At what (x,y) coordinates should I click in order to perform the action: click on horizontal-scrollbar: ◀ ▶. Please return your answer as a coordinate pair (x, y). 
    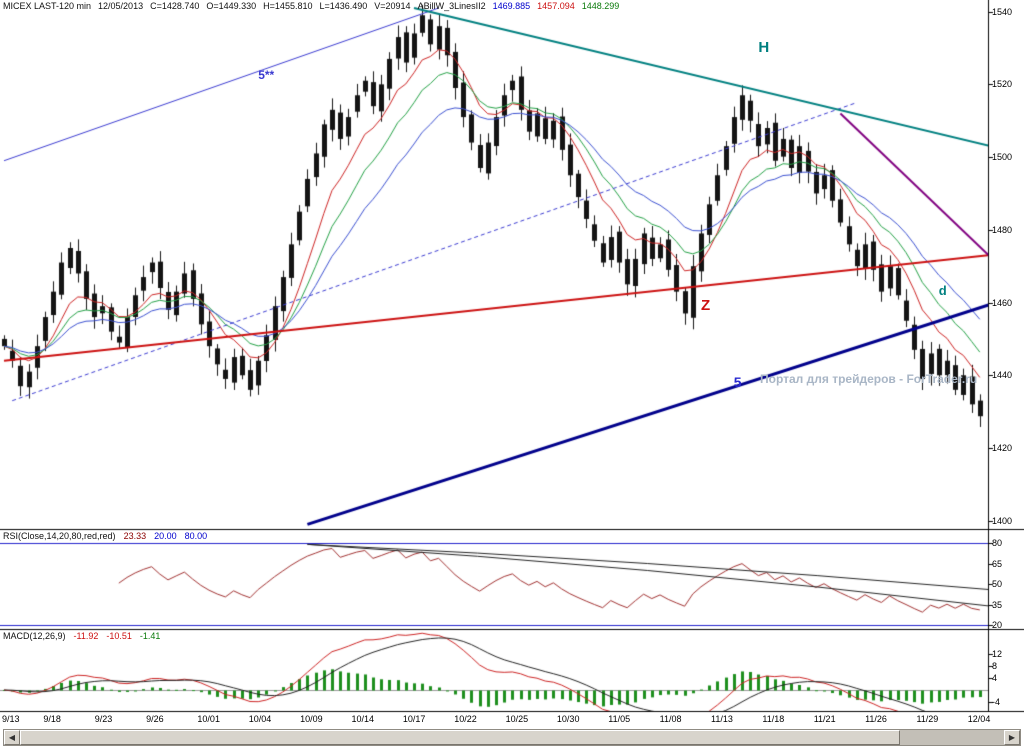
    Looking at the image, I should click on (512, 737).